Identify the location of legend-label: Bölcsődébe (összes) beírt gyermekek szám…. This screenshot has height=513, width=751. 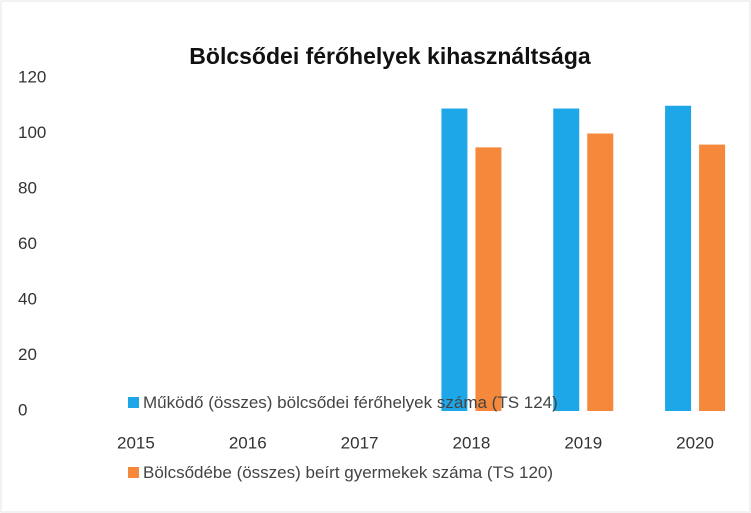
(348, 472).